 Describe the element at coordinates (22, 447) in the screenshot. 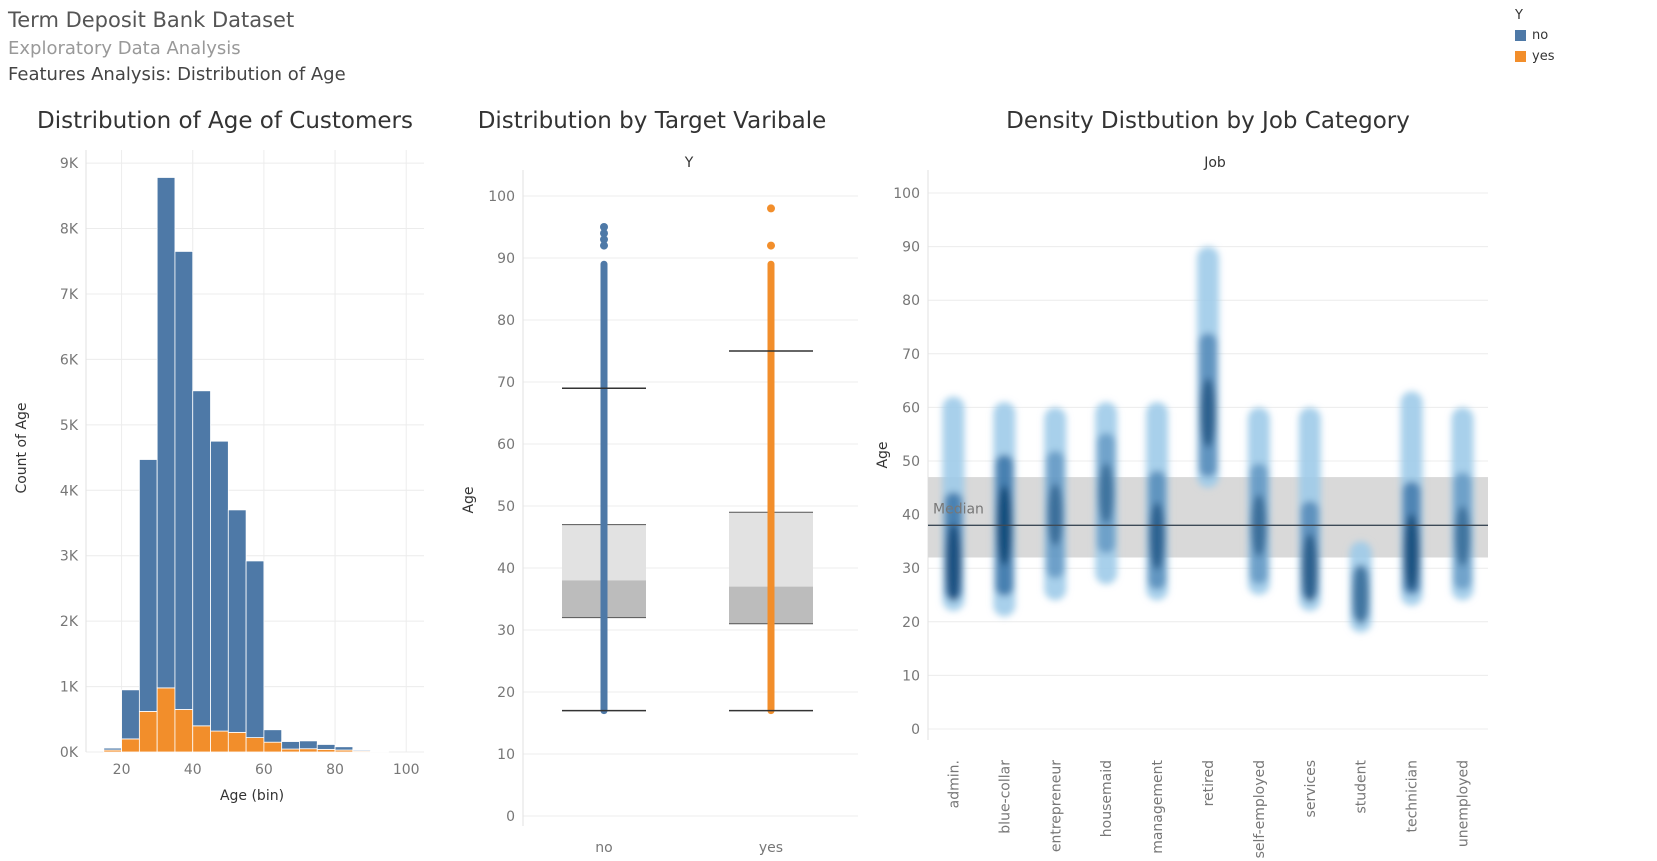

I see `histogram-y-axis-label: Count of Age` at that location.